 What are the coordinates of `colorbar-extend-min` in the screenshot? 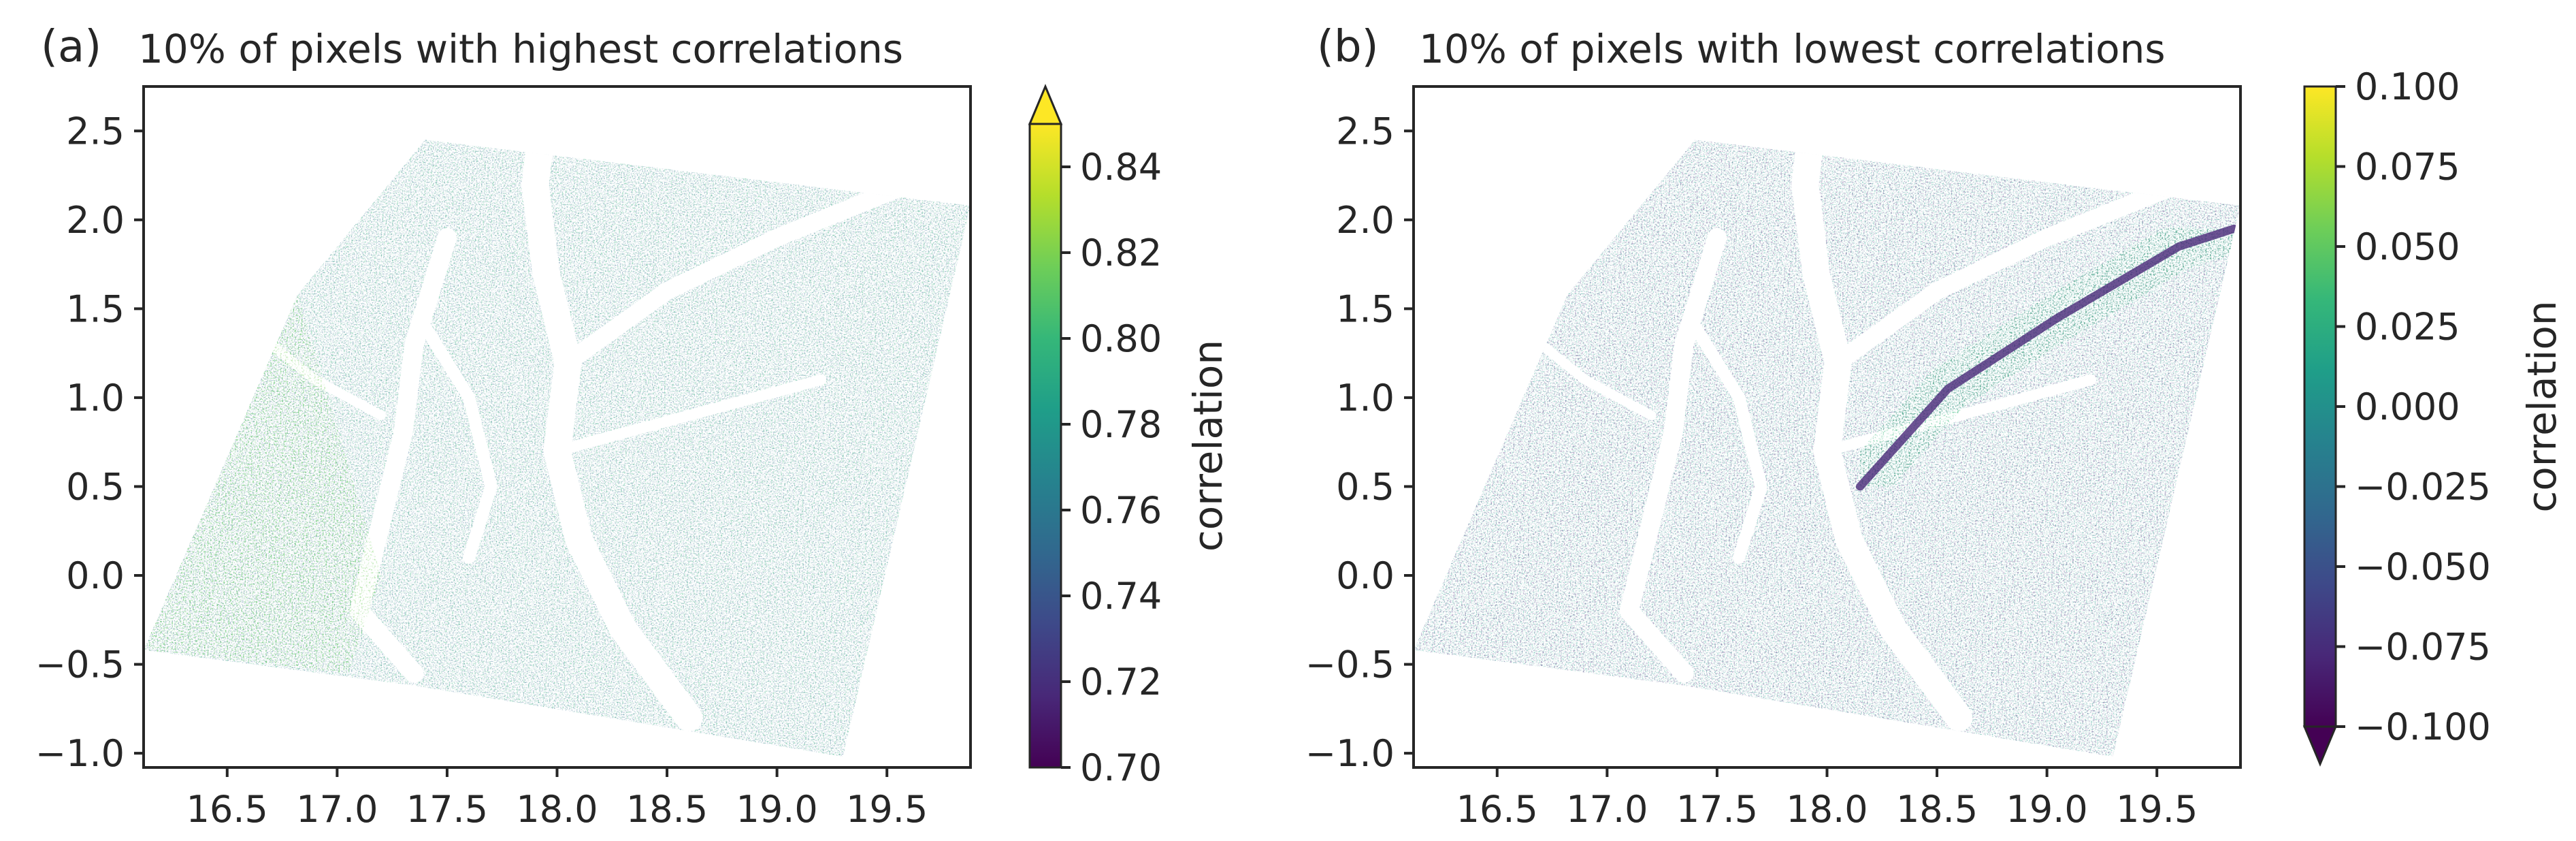 It's located at (2320, 746).